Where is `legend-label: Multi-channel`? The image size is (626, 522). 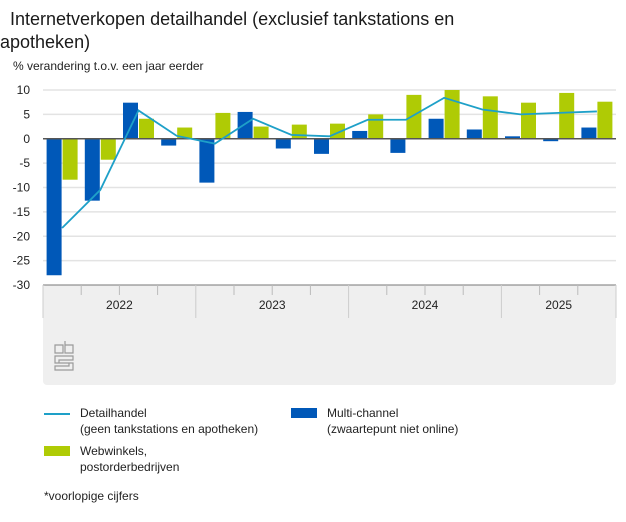 legend-label: Multi-channel is located at coordinates (363, 413).